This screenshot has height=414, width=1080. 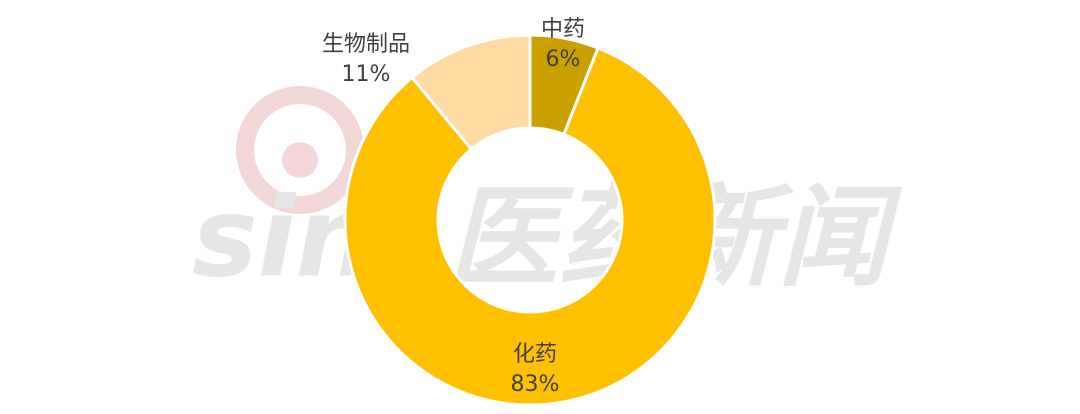 I want to click on slice-value-label: 6%, so click(x=563, y=59).